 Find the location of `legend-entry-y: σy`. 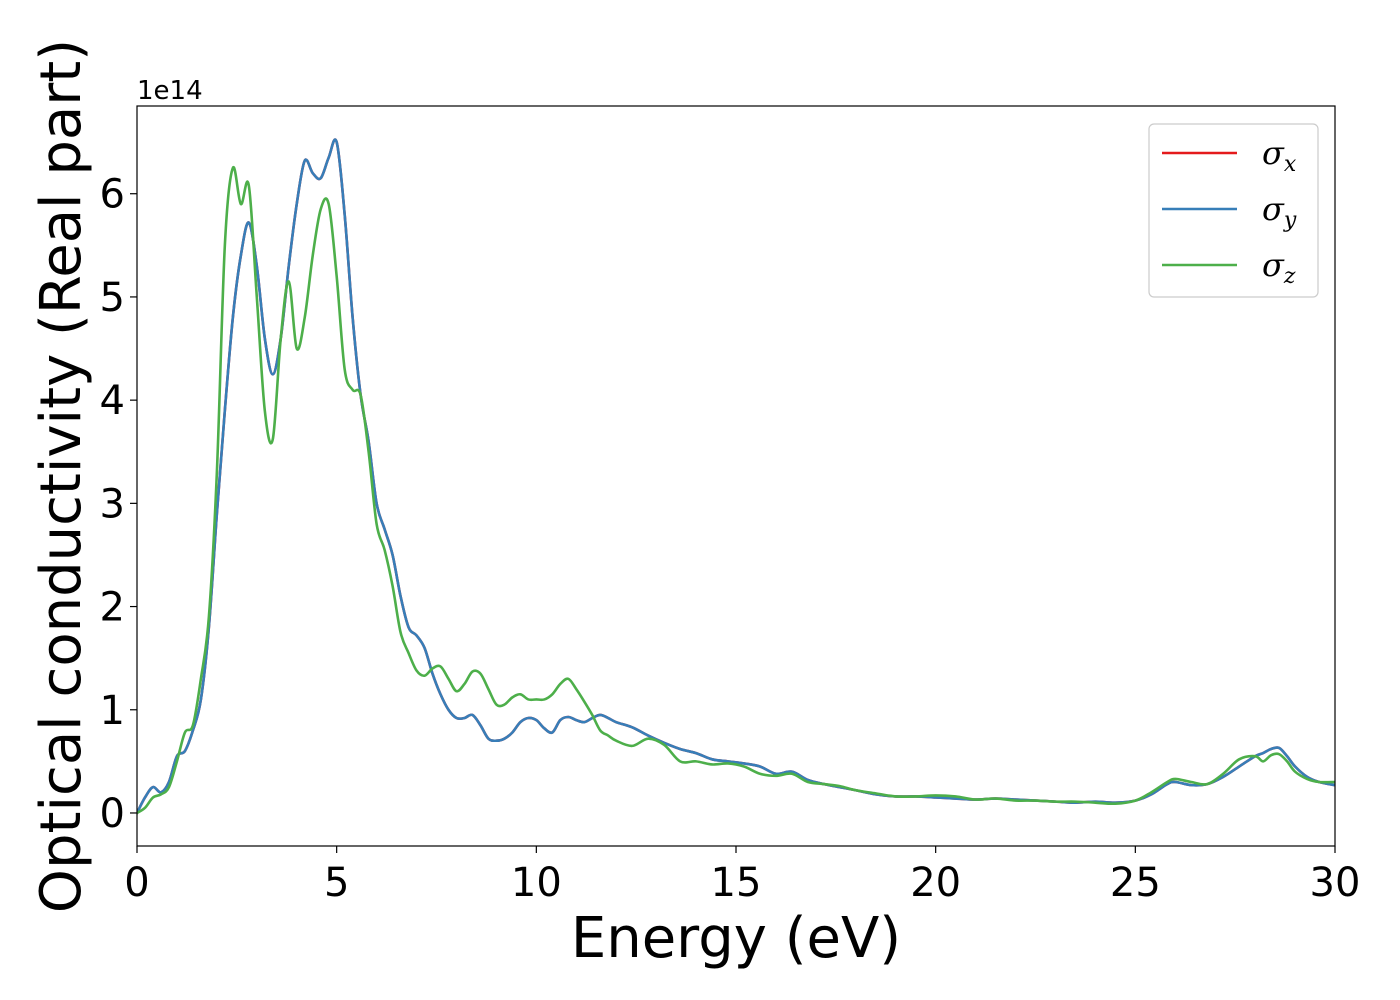

legend-entry-y: σy is located at coordinates (1229, 211).